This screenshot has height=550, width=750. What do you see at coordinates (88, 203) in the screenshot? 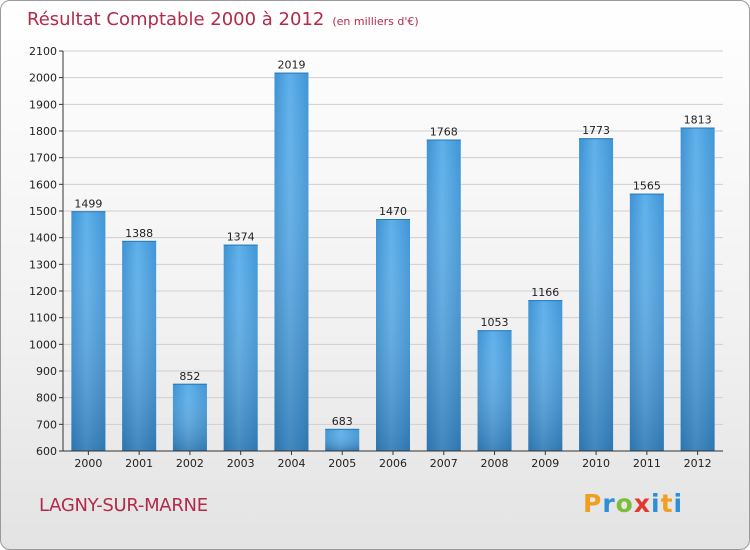
I see `value-label: 1499` at bounding box center [88, 203].